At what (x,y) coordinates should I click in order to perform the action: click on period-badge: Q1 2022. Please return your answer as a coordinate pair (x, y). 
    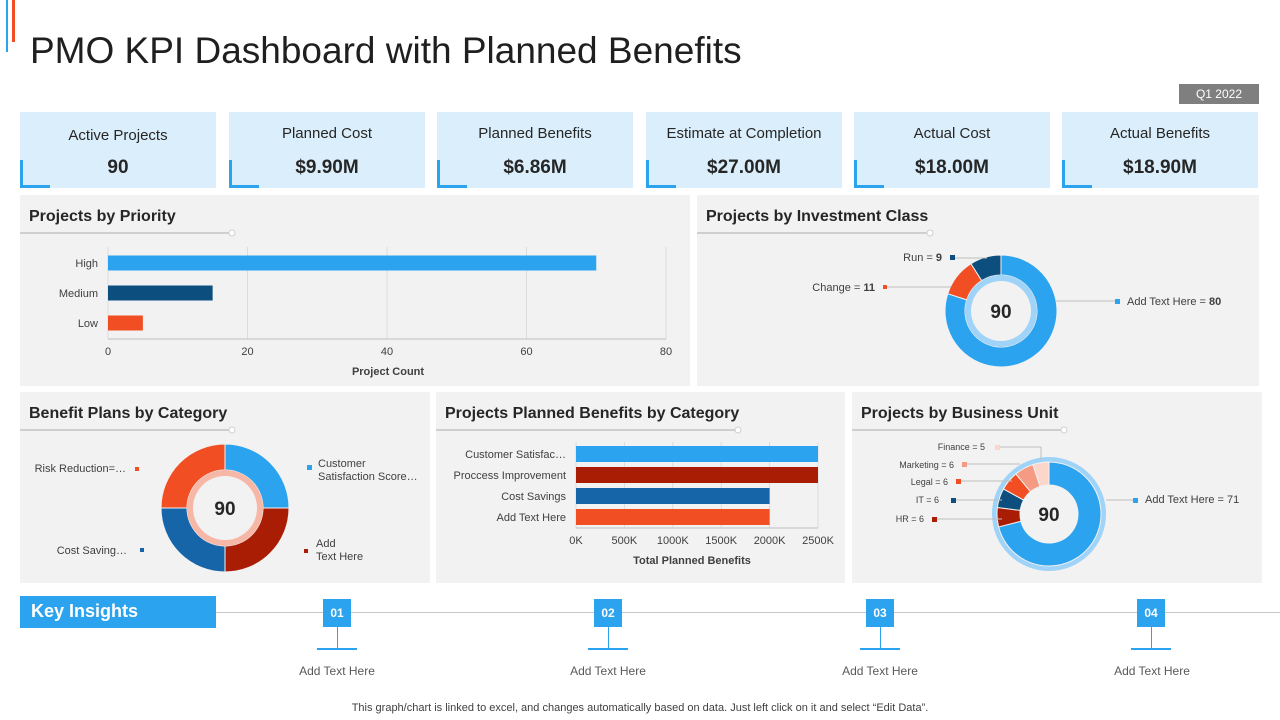
    Looking at the image, I should click on (1219, 94).